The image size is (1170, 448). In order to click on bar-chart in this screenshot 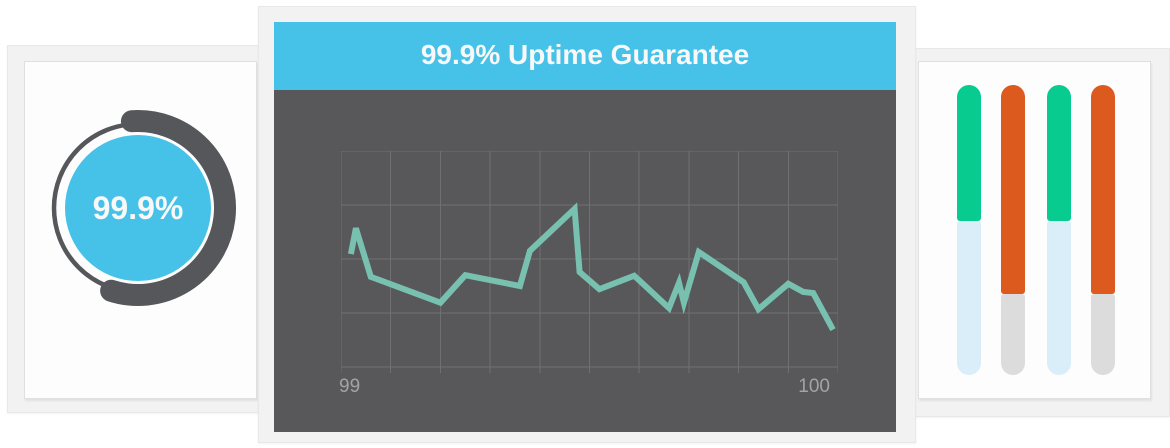, I will do `click(1034, 230)`.